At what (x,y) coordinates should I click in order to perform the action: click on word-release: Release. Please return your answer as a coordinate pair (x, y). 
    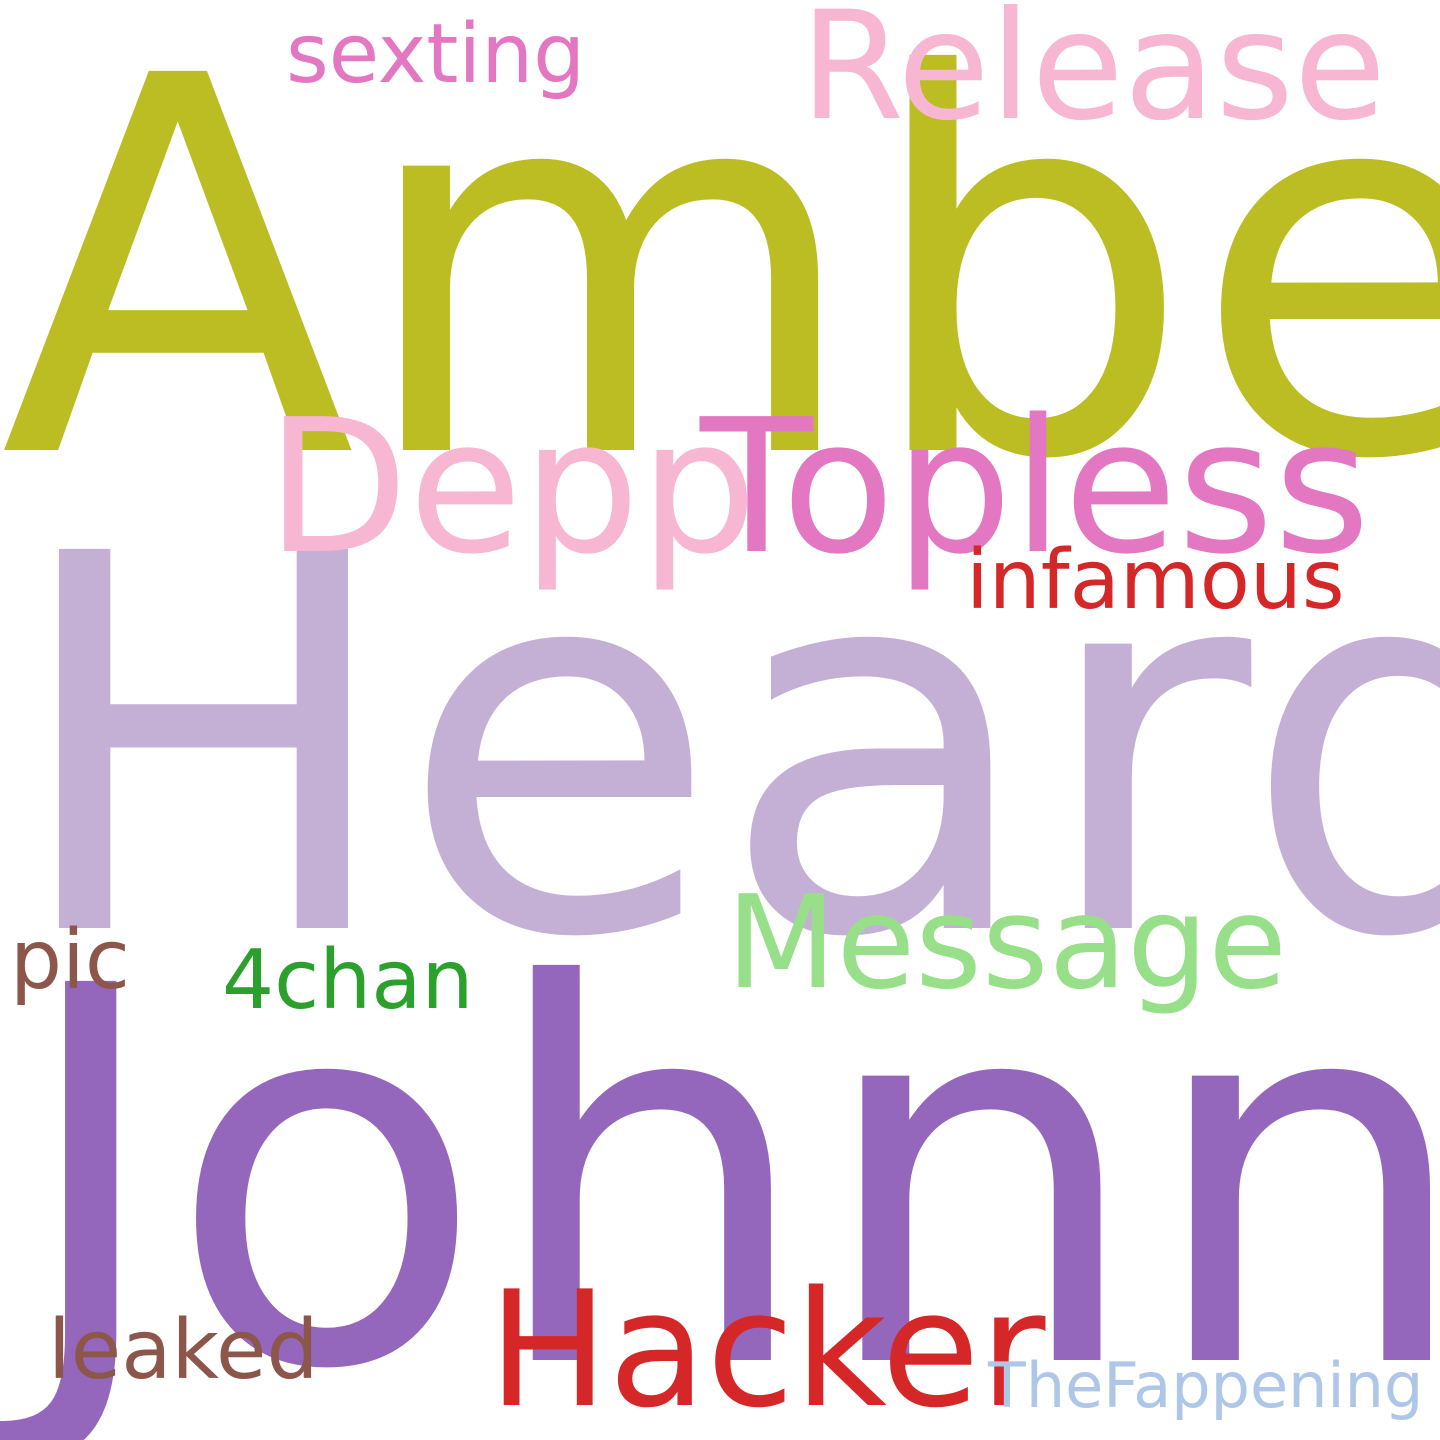
    Looking at the image, I should click on (1093, 77).